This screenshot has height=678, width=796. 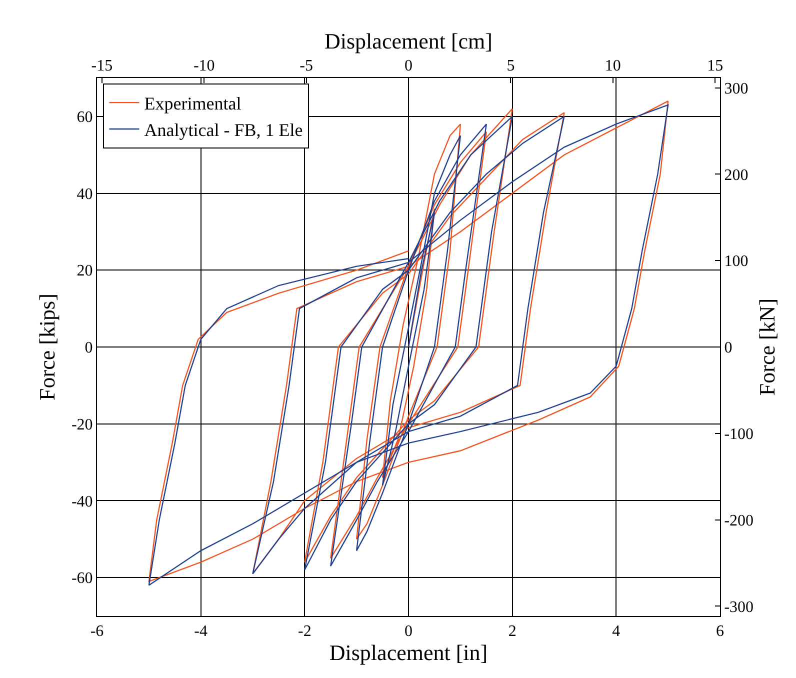 What do you see at coordinates (102, 66) in the screenshot?
I see `x2-tick-label: -15` at bounding box center [102, 66].